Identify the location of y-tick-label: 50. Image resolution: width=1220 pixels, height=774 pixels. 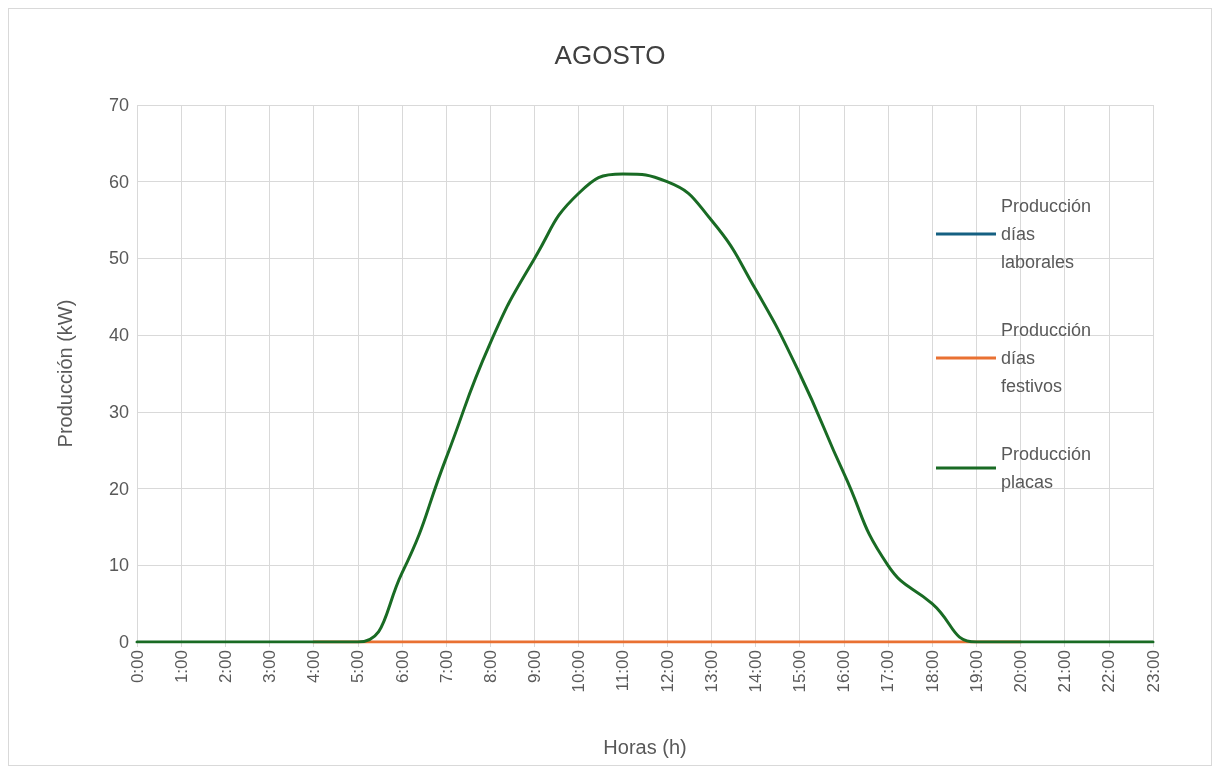
(118, 258).